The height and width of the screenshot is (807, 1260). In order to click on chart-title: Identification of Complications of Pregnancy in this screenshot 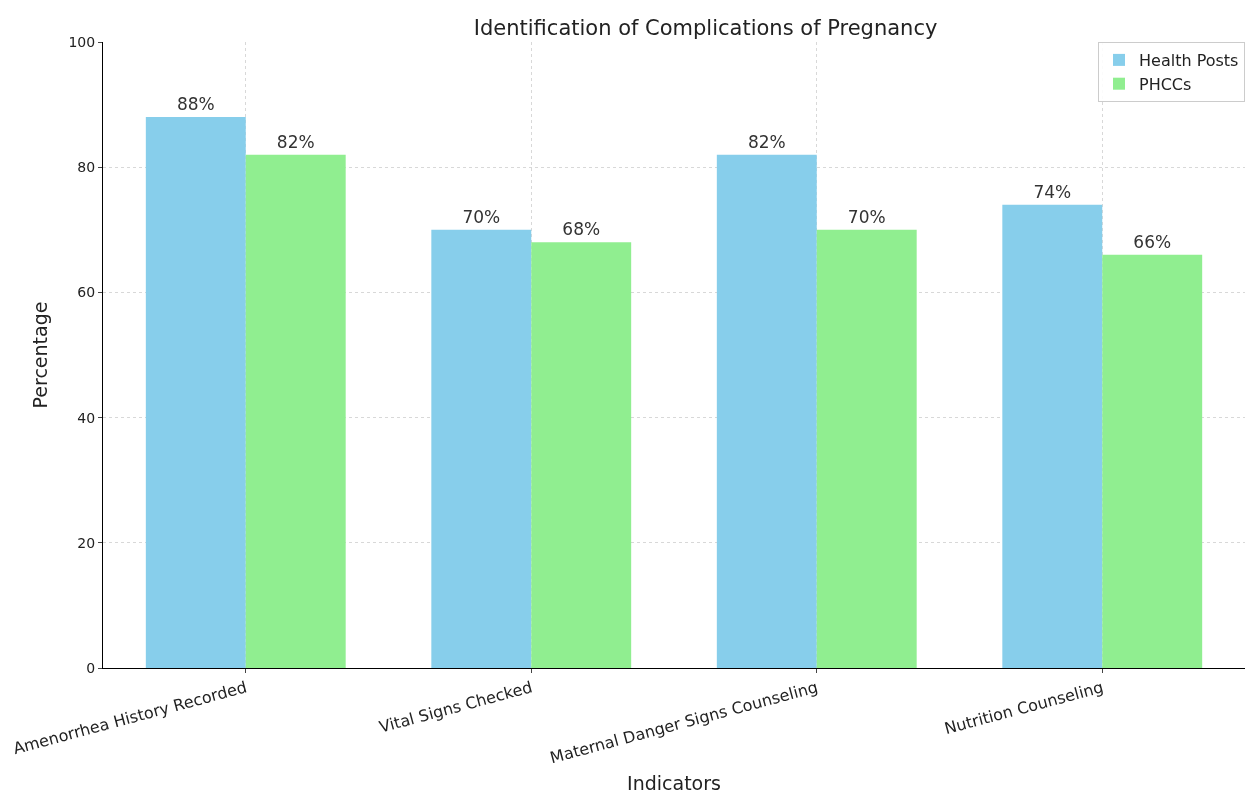, I will do `click(705, 27)`.